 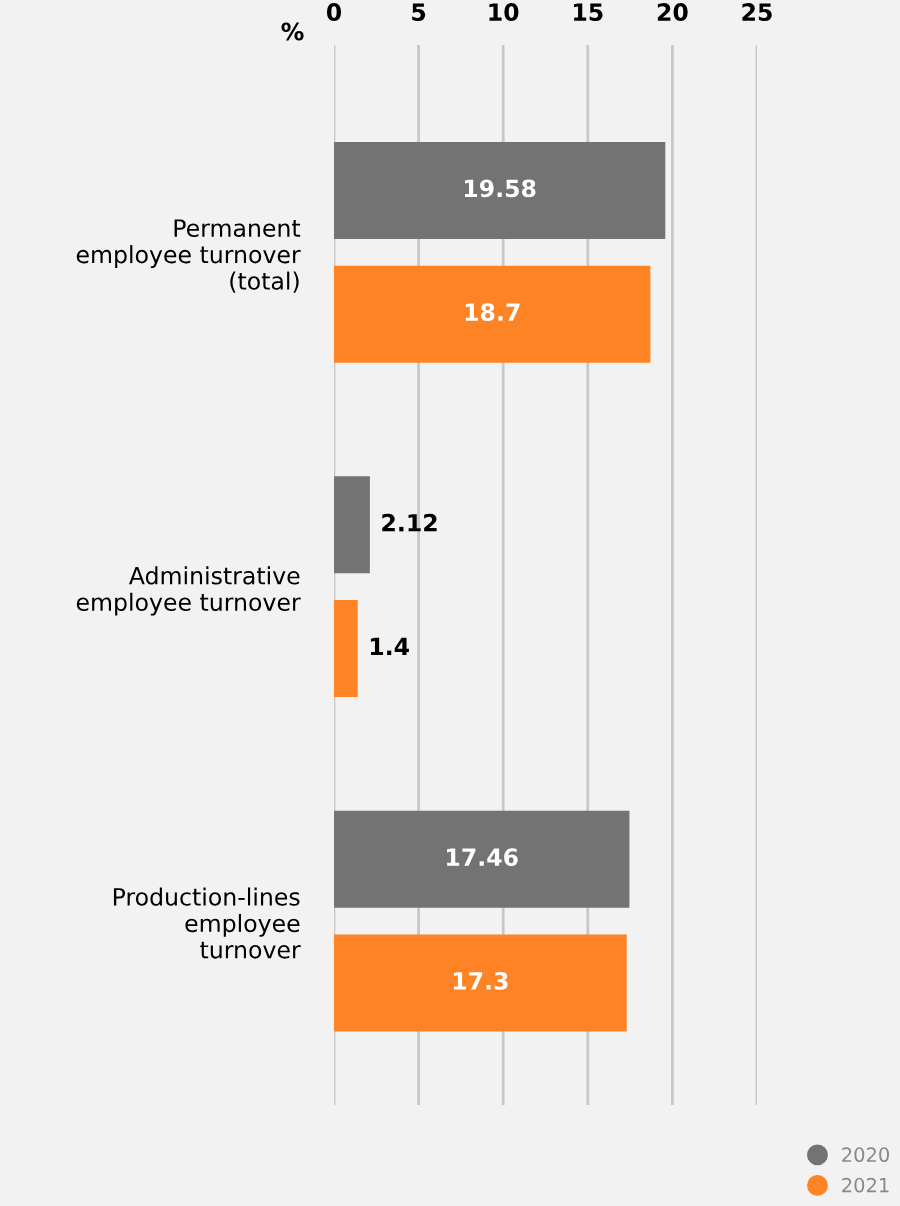 I want to click on x-tick-label: 25, so click(x=757, y=12).